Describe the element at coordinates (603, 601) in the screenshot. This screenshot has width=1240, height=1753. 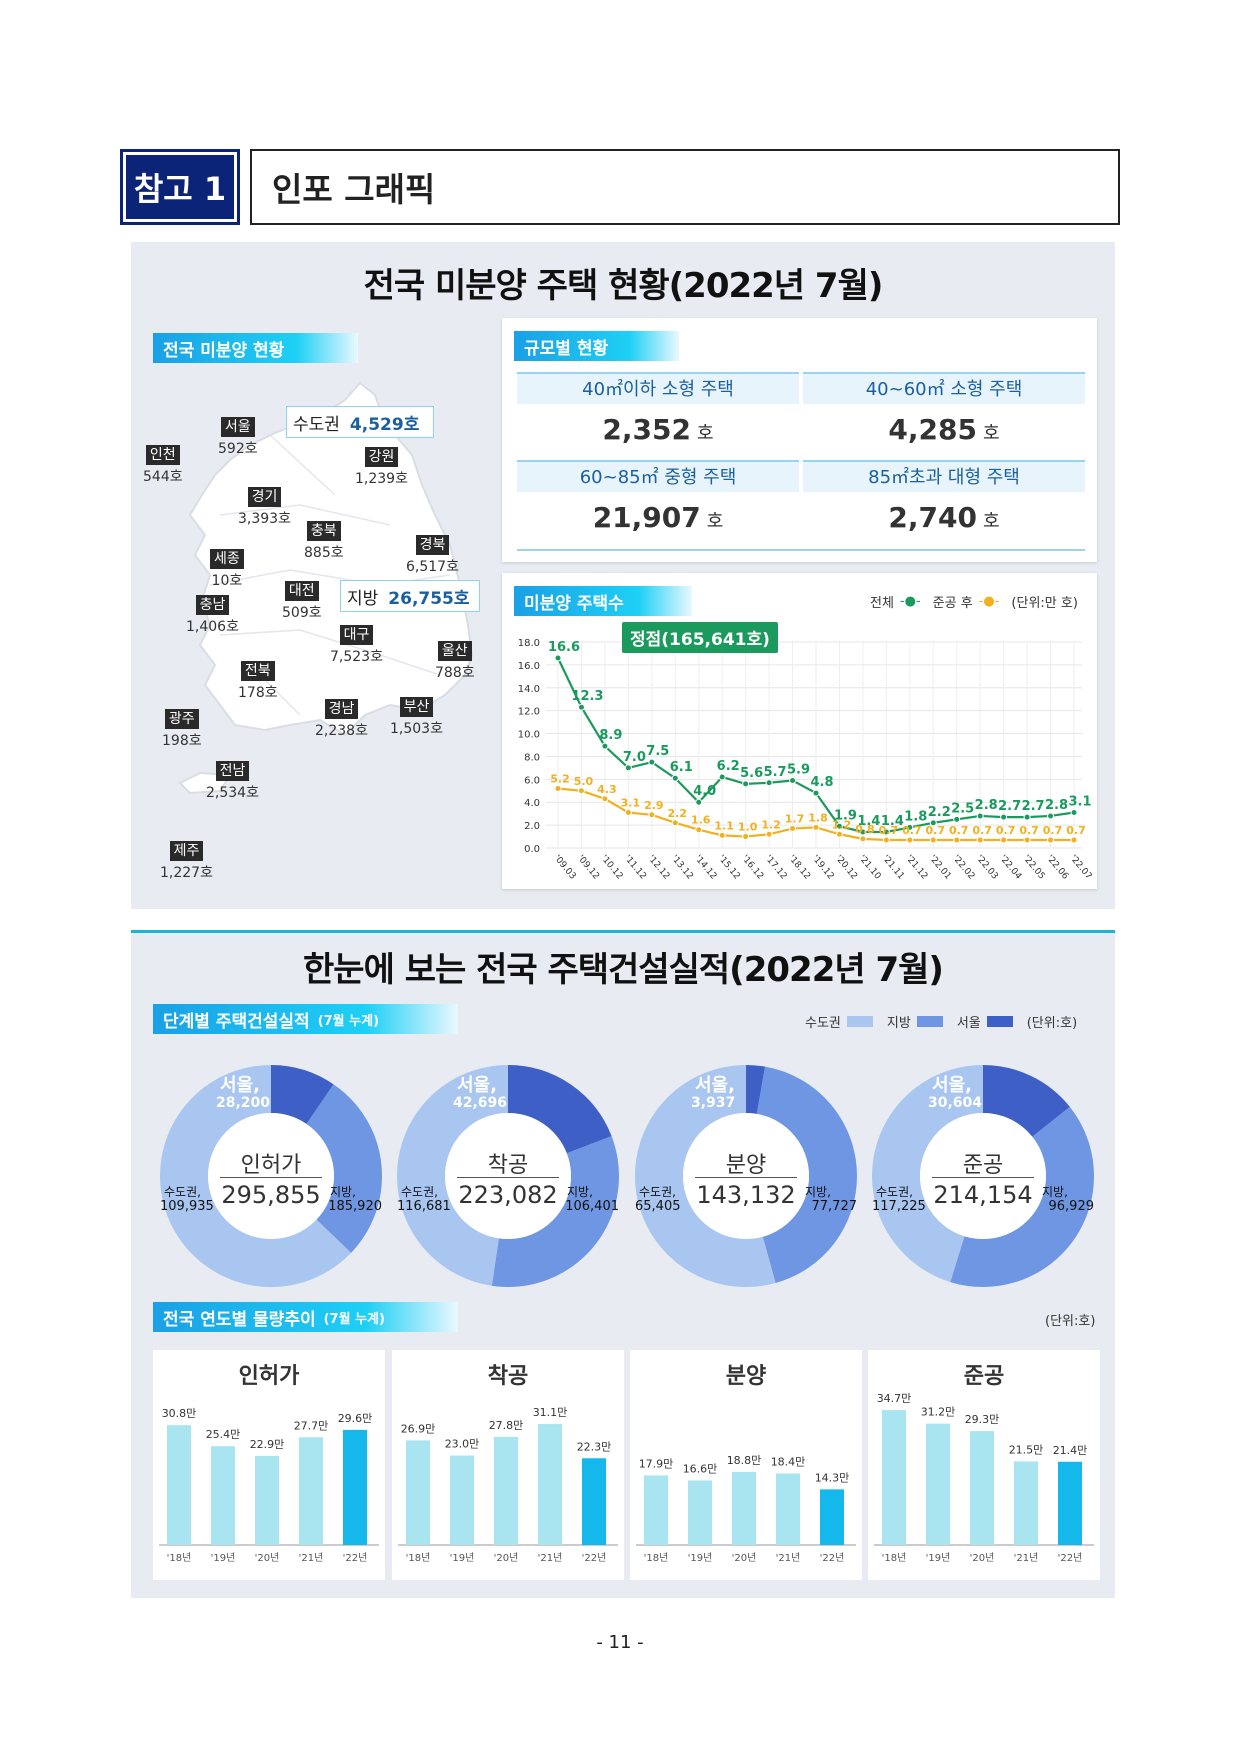
I see `trend-ribbon: 미분양 주택수` at that location.